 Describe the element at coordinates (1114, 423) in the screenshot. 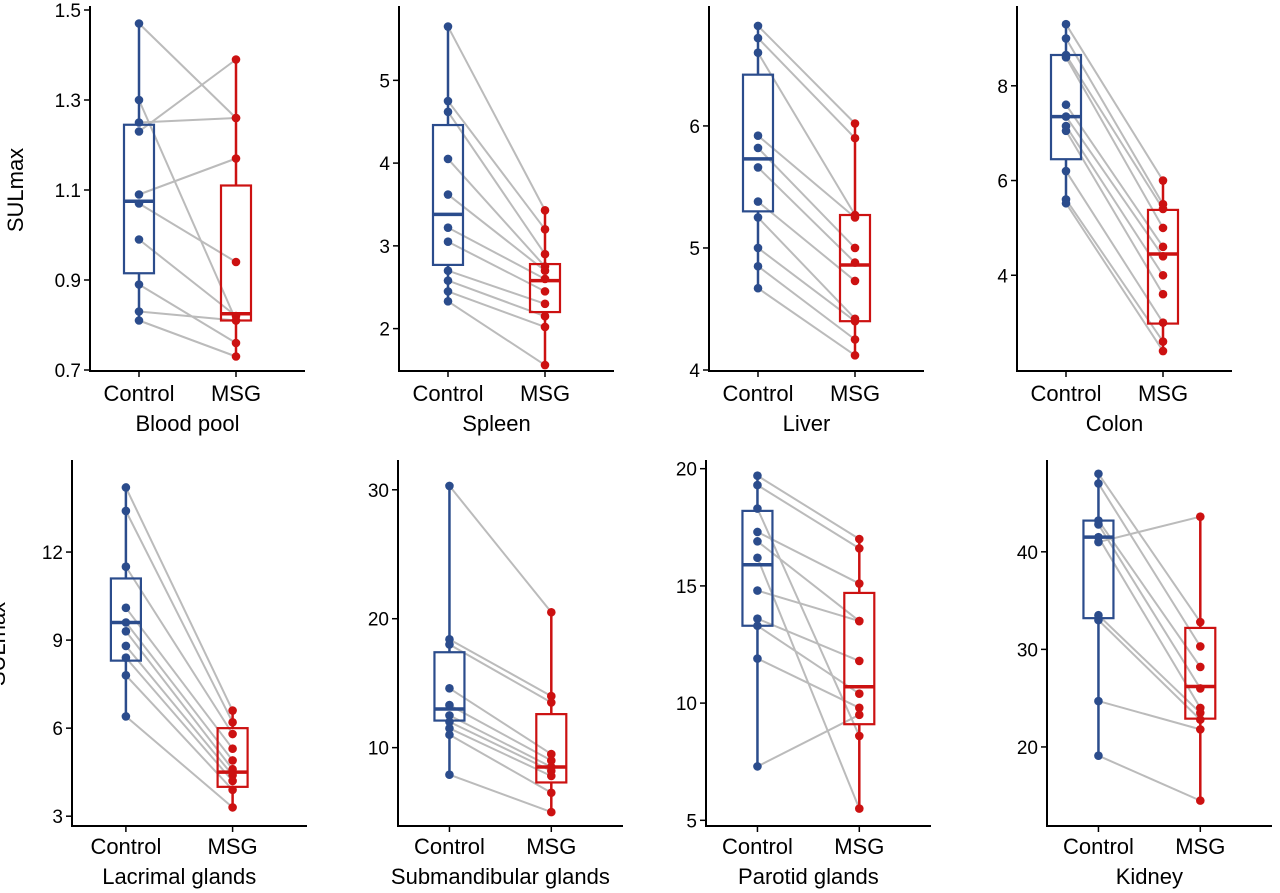

I see `panel-title: Colon` at that location.